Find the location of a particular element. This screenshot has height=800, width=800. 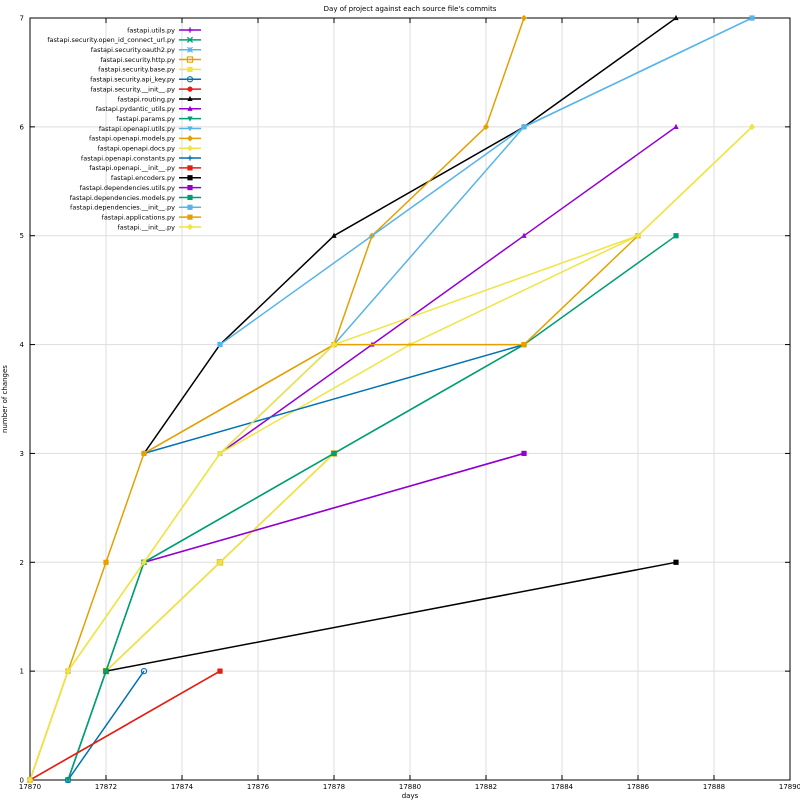

x-tick-label: 17890 is located at coordinates (789, 787).